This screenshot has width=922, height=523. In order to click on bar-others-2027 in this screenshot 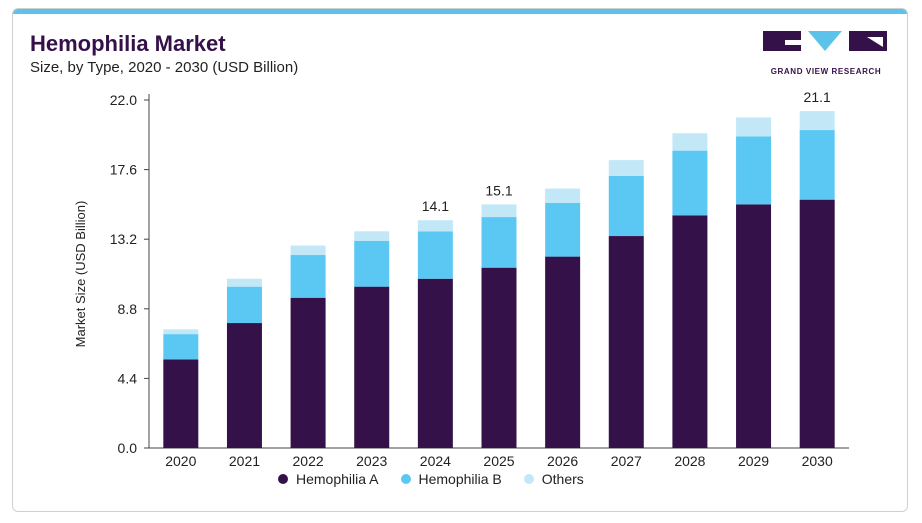, I will do `click(626, 168)`.